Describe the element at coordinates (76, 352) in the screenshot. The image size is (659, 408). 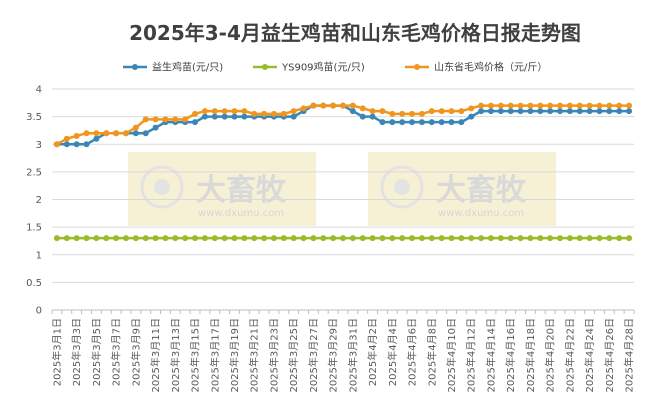
I see `x-tick-label: 2025年3月3日` at that location.